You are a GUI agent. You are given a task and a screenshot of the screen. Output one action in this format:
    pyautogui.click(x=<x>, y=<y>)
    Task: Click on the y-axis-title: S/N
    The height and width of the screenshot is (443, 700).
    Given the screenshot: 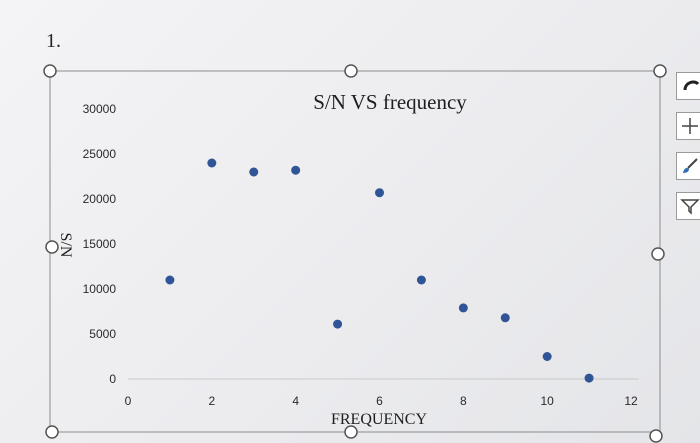 What is the action you would take?
    pyautogui.click(x=65, y=245)
    